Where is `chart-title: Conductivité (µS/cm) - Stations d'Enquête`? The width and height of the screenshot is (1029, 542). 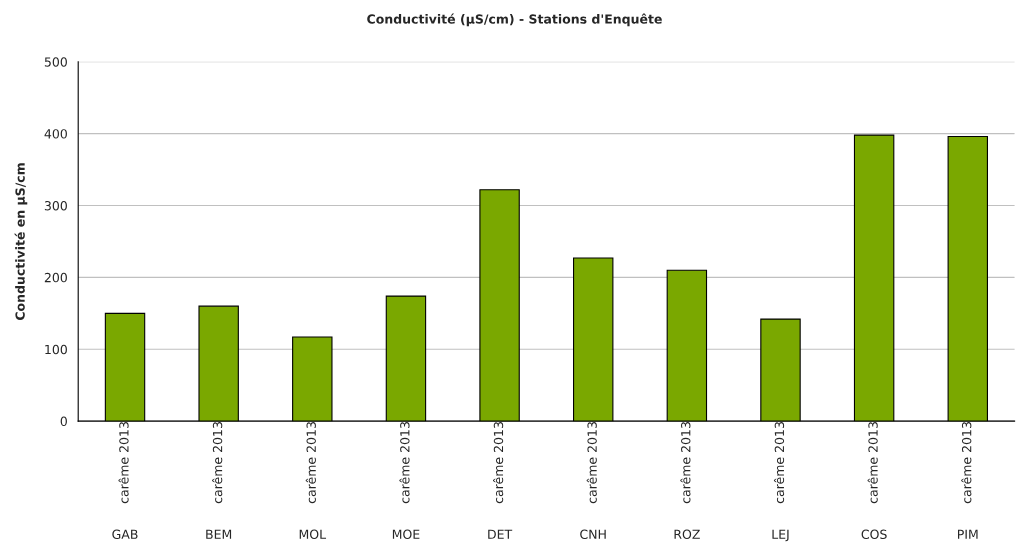 chart-title: Conductivité (µS/cm) - Stations d'Enquête is located at coordinates (514, 20).